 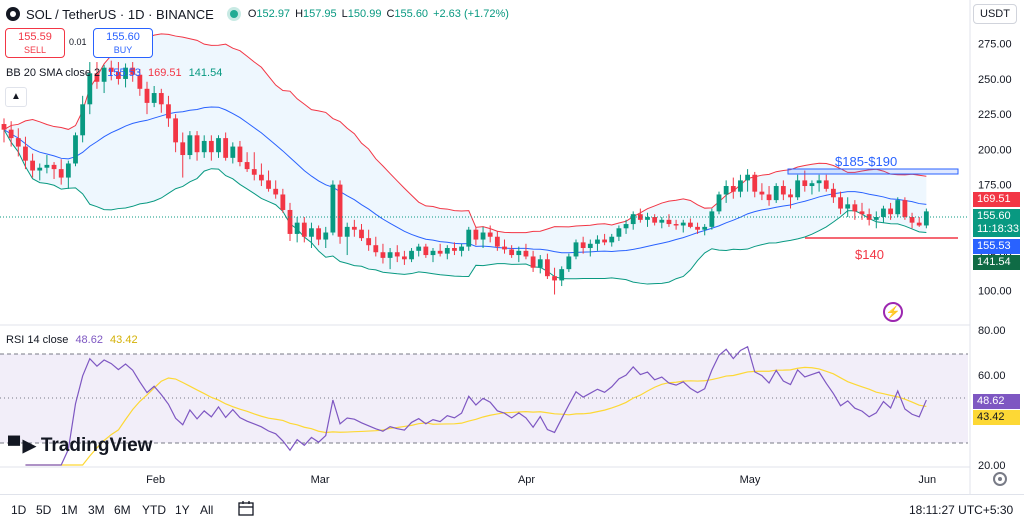 I want to click on timeframe-1y: 1Y, so click(x=182, y=510).